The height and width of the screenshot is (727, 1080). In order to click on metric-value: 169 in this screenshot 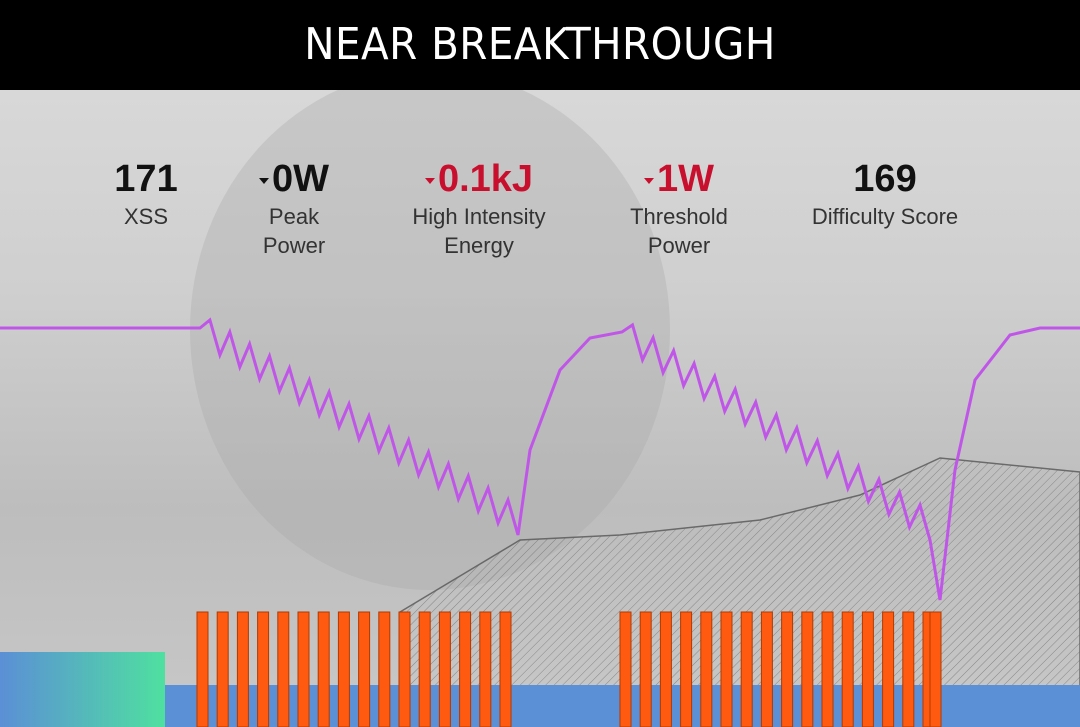, I will do `click(885, 179)`.